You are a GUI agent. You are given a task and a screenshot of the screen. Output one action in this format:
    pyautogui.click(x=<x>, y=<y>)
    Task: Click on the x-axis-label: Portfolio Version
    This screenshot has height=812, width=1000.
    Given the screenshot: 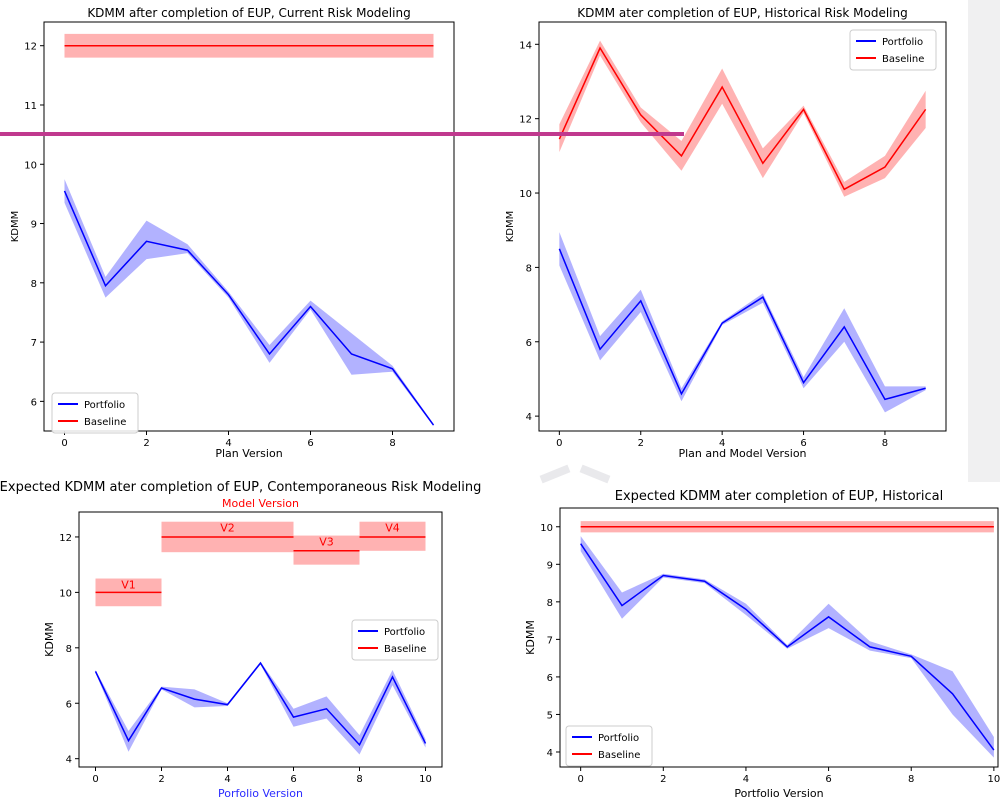 What is the action you would take?
    pyautogui.click(x=778, y=793)
    